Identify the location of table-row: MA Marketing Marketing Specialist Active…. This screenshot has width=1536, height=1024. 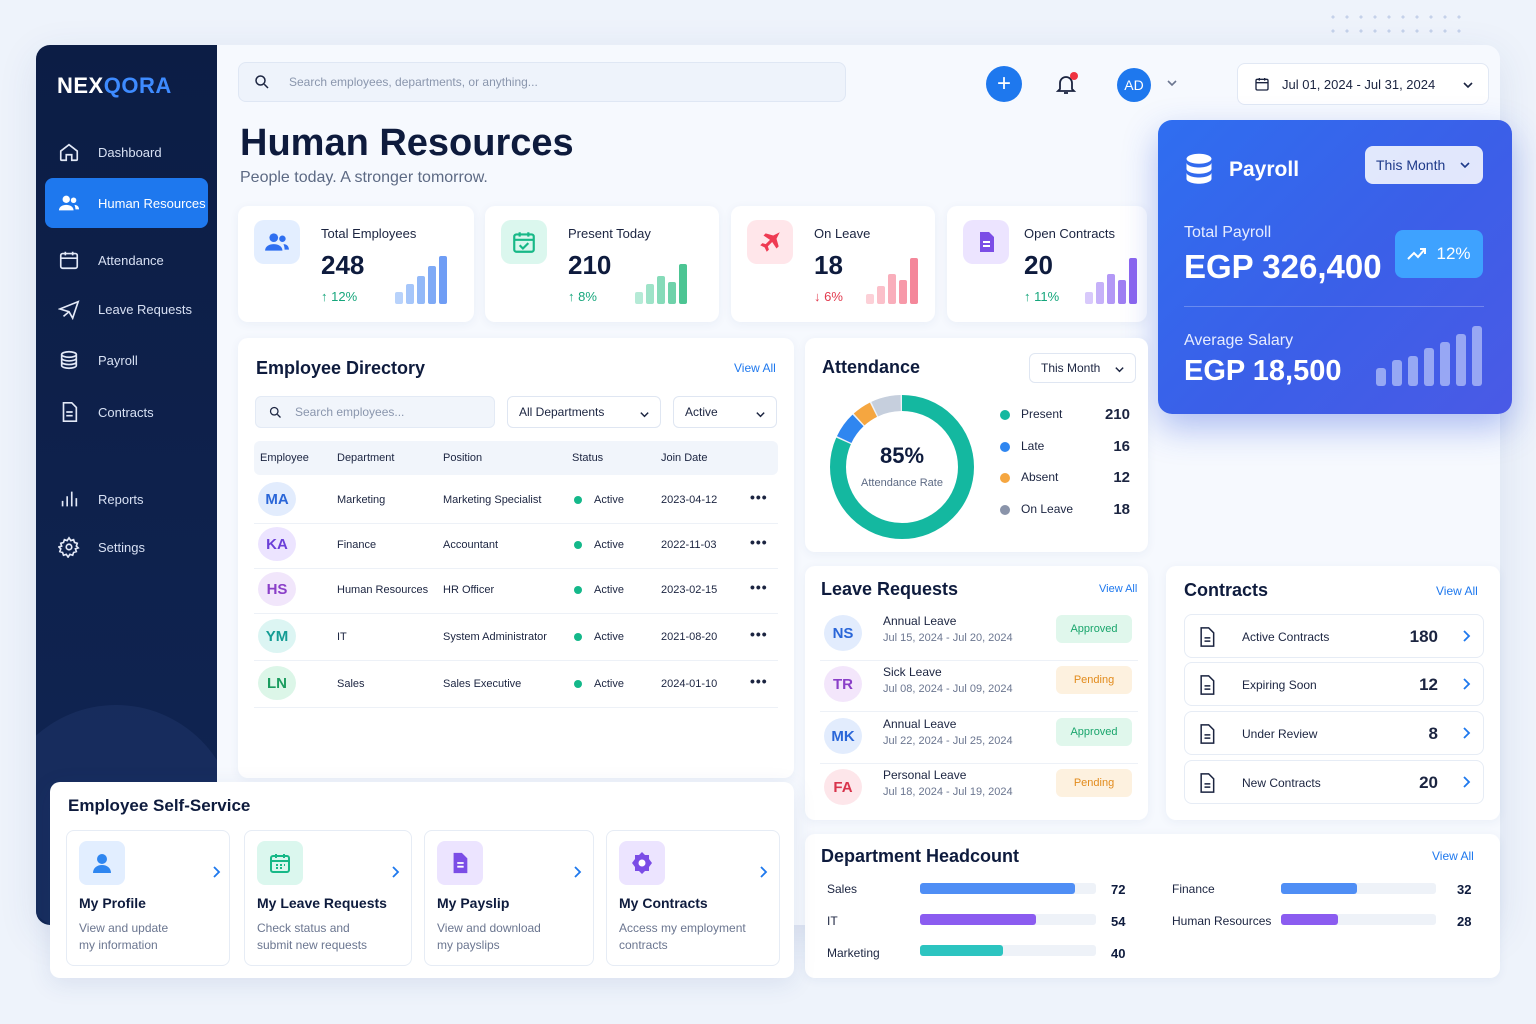
(516, 501).